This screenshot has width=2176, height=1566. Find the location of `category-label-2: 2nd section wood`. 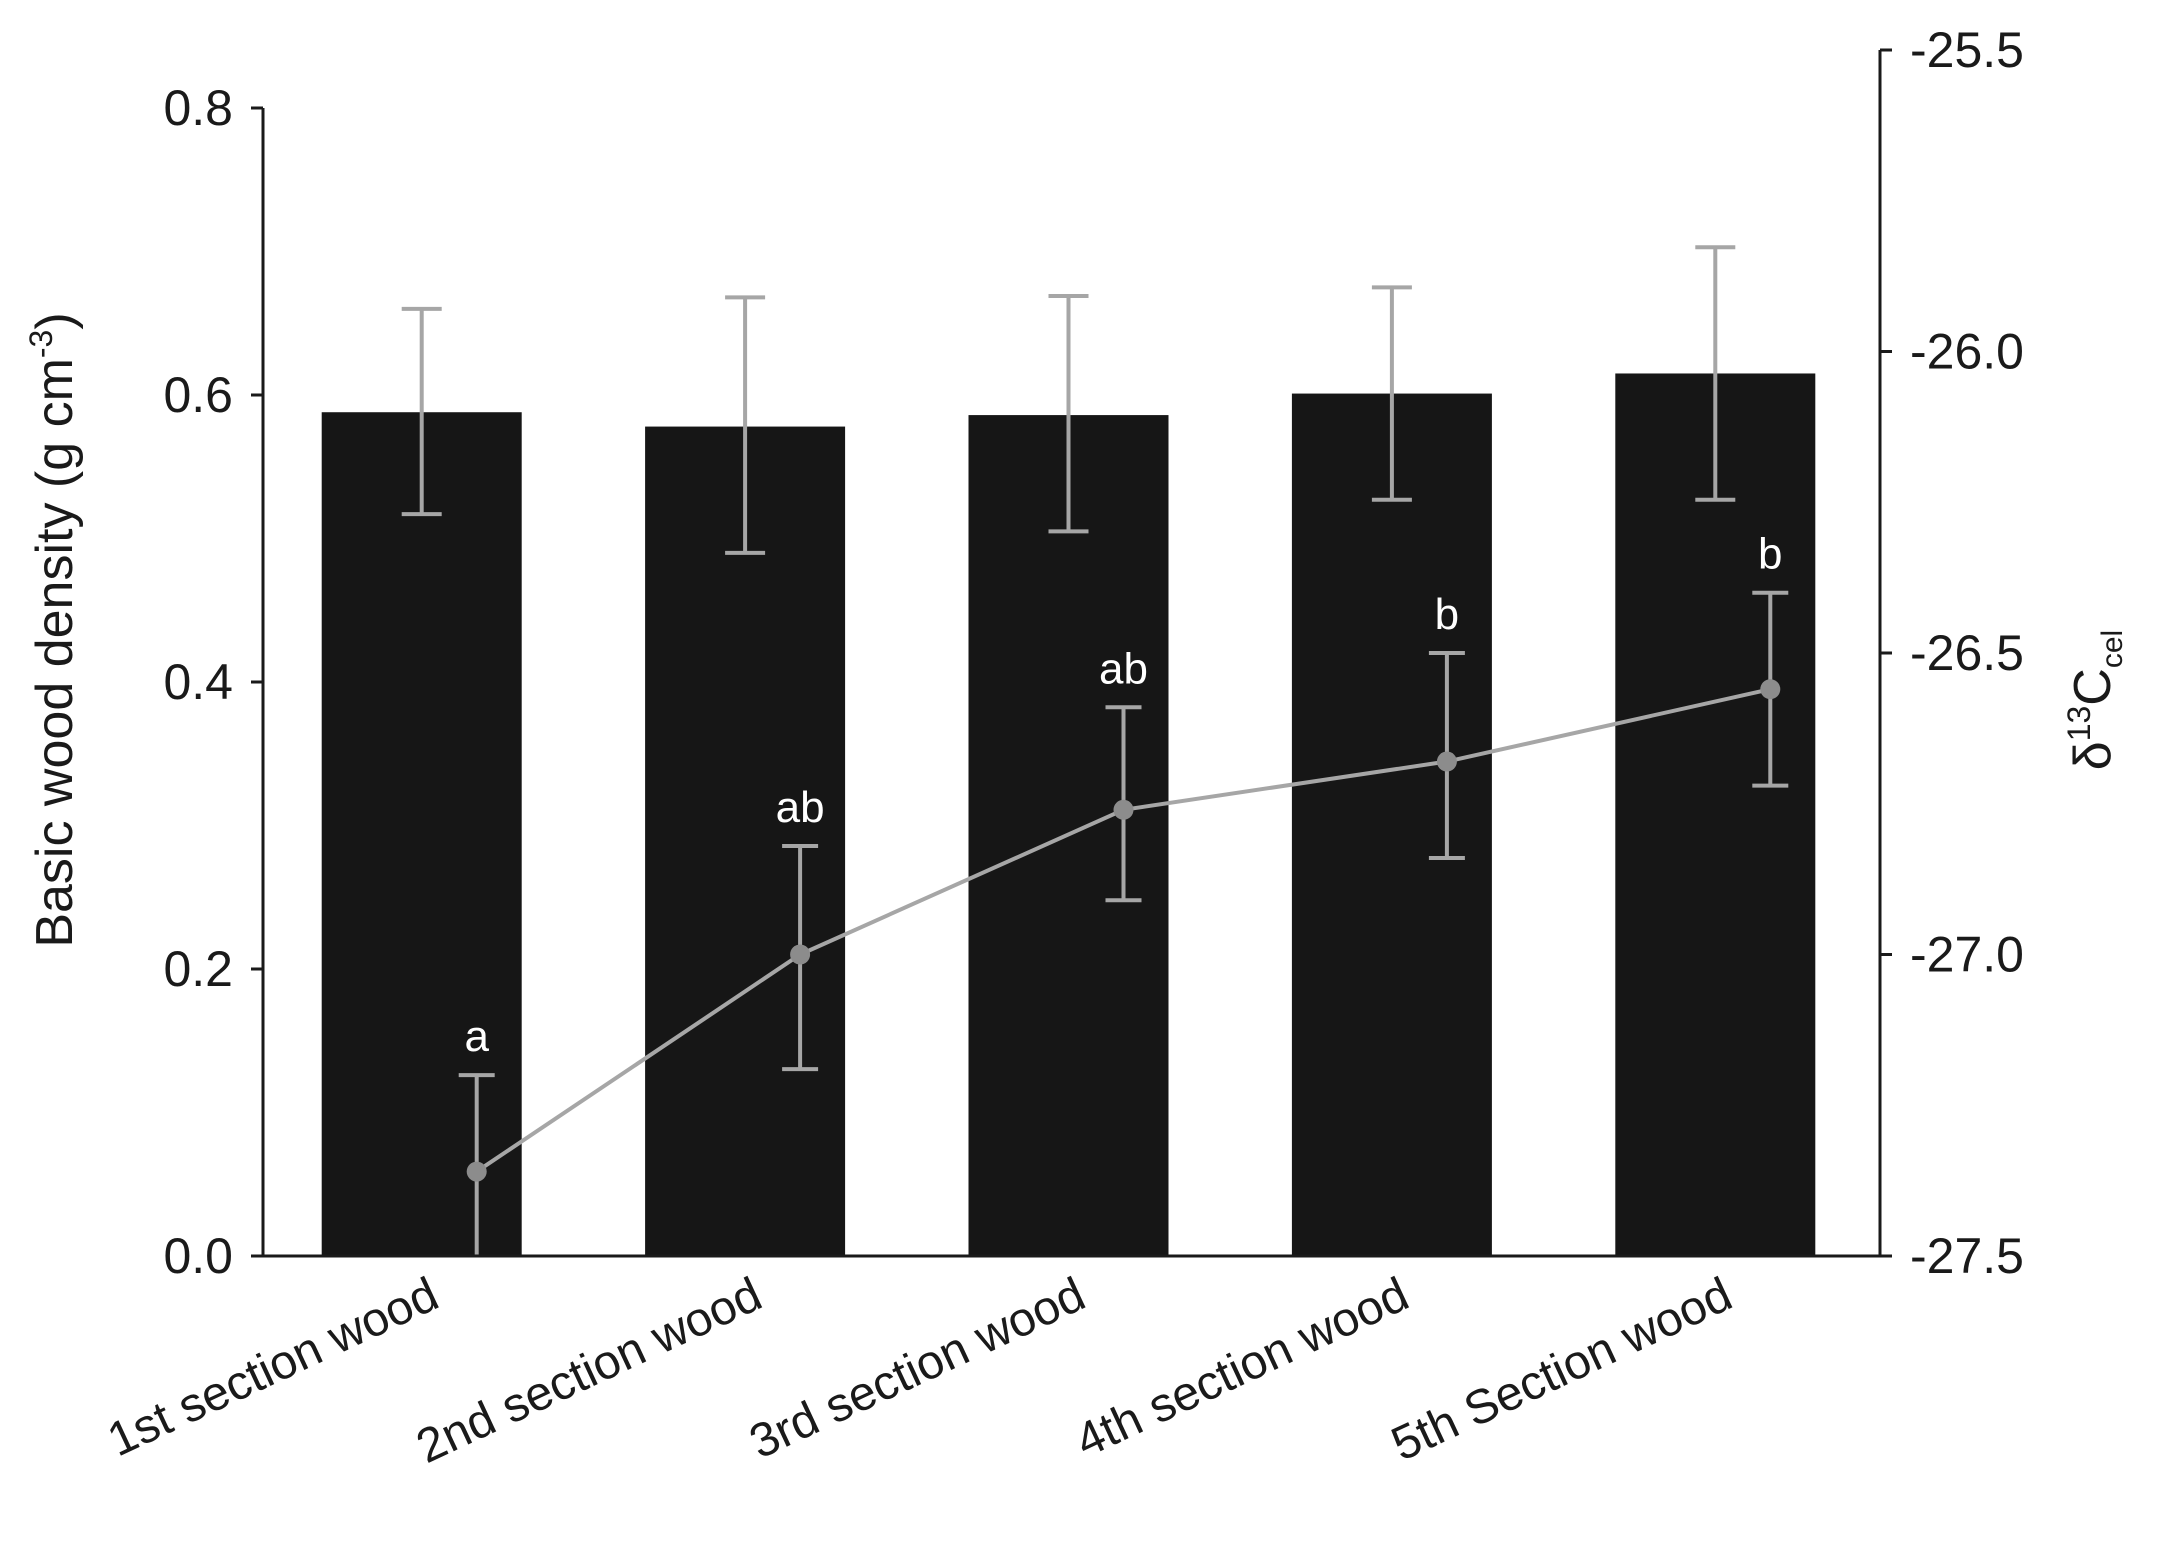

category-label-2: 2nd section wood is located at coordinates (589, 1371).